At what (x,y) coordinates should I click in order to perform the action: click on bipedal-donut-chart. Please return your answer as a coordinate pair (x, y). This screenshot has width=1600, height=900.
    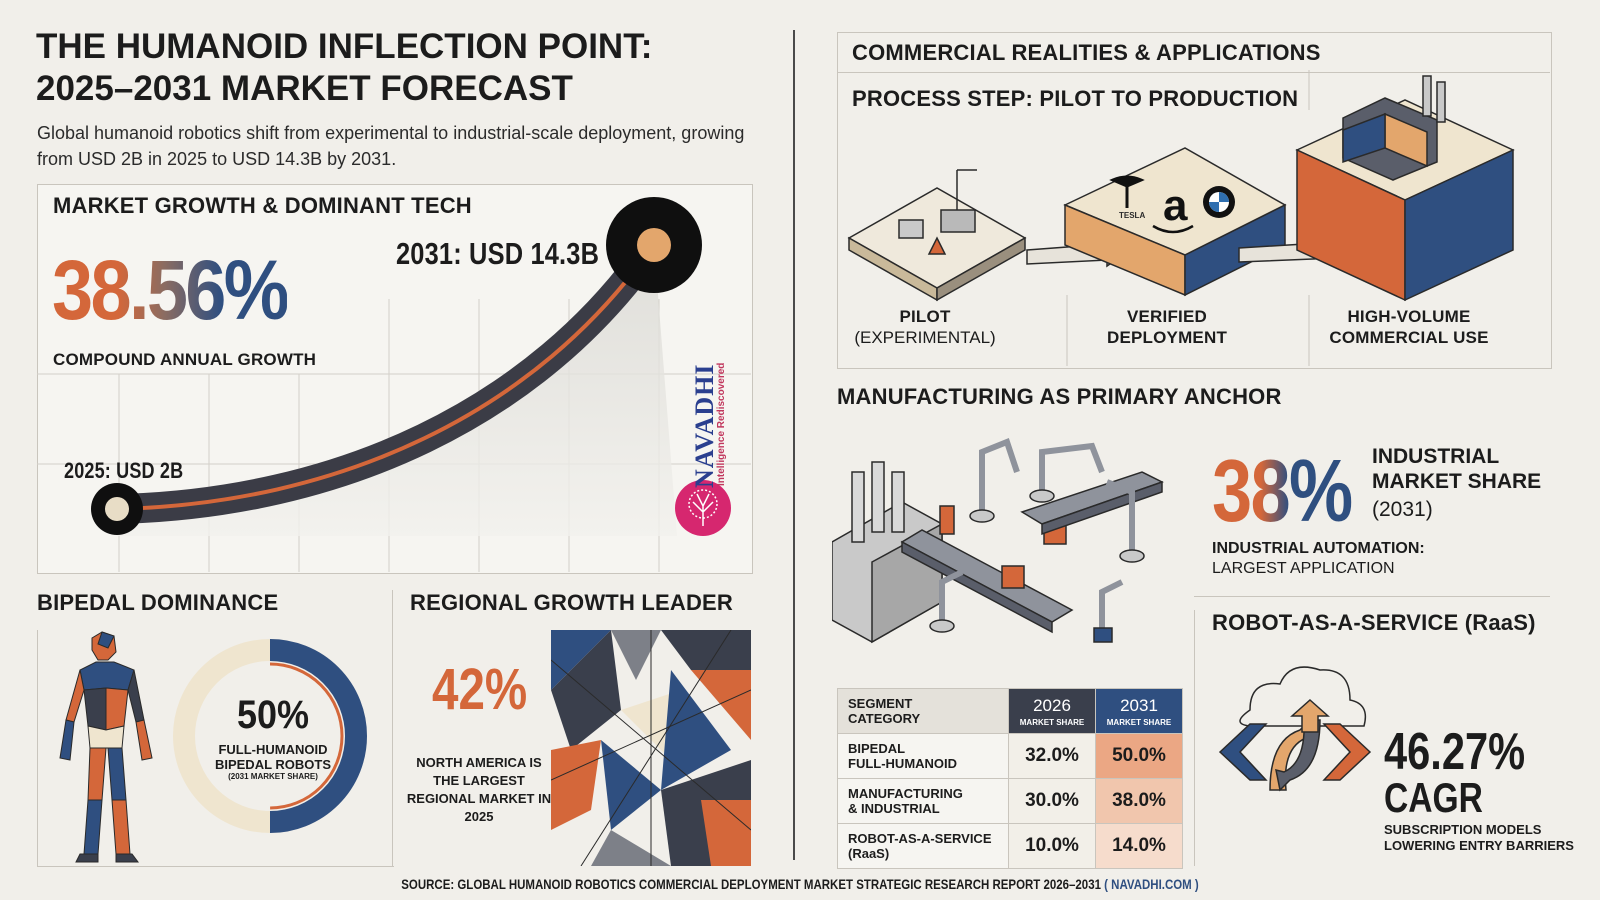
    Looking at the image, I should click on (270, 736).